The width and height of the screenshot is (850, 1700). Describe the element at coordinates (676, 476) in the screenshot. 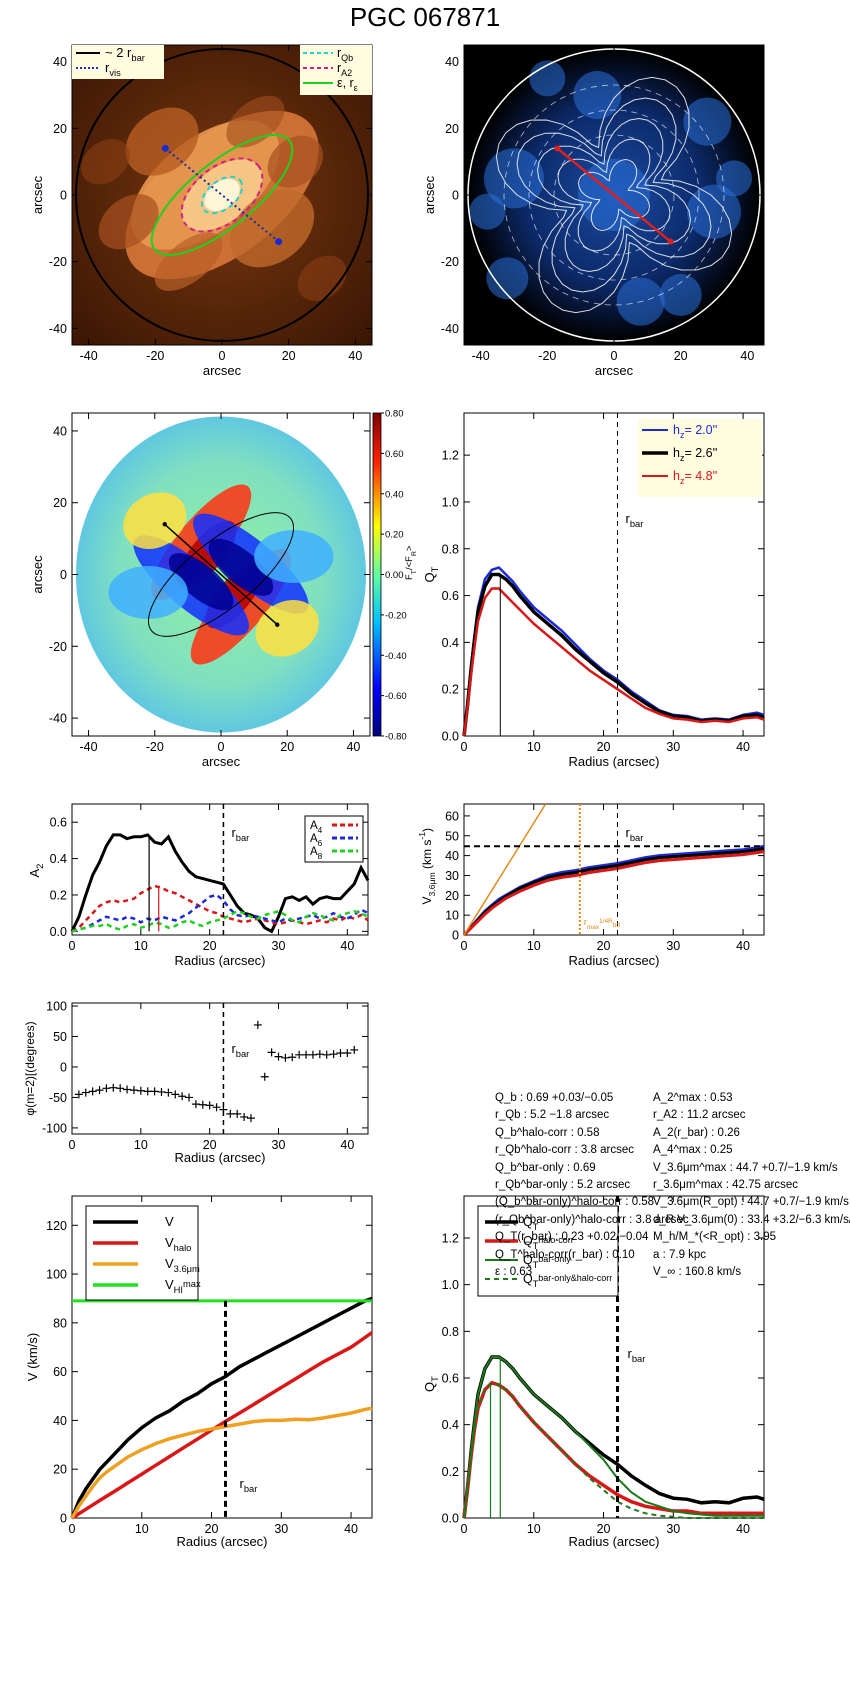

I see `label-part: h` at that location.